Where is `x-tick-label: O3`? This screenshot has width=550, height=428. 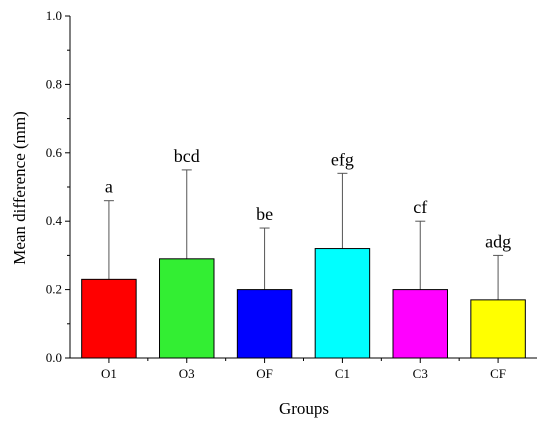 x-tick-label: O3 is located at coordinates (187, 373).